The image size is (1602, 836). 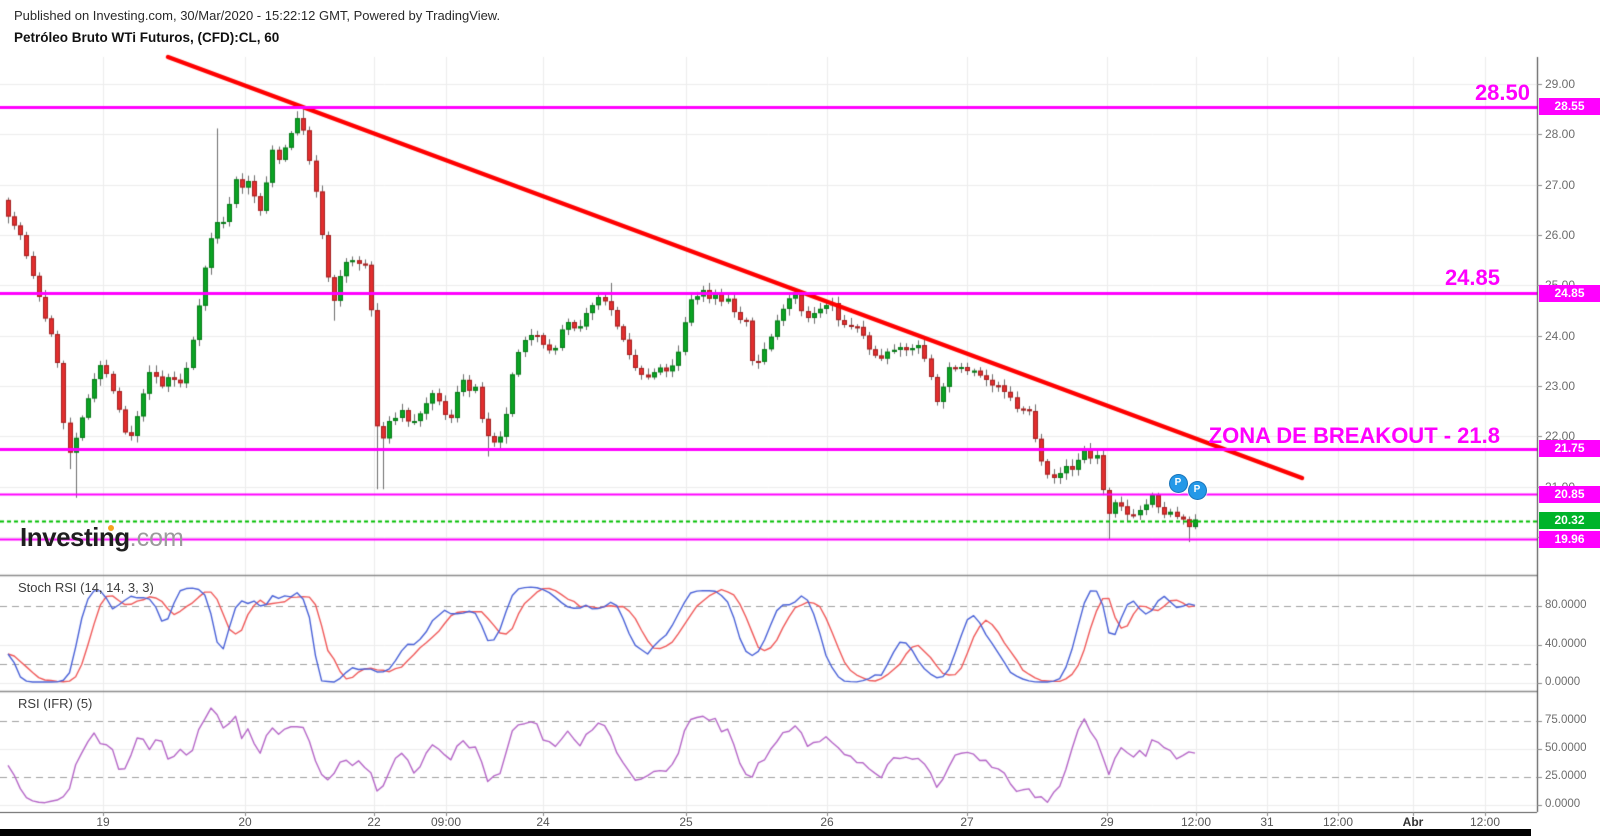 What do you see at coordinates (1569, 449) in the screenshot?
I see `price-axis-tag: 21.75` at bounding box center [1569, 449].